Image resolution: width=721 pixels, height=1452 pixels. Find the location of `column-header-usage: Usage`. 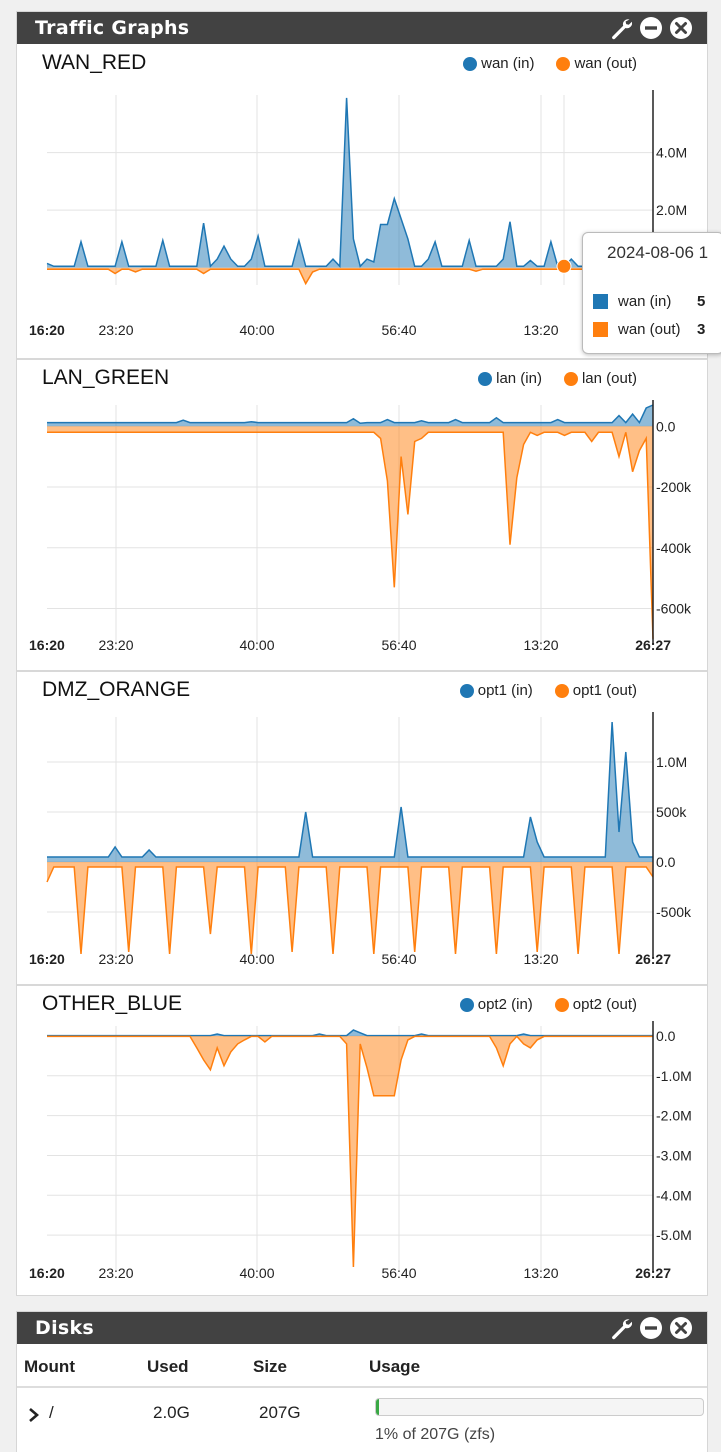

column-header-usage: Usage is located at coordinates (395, 1366).